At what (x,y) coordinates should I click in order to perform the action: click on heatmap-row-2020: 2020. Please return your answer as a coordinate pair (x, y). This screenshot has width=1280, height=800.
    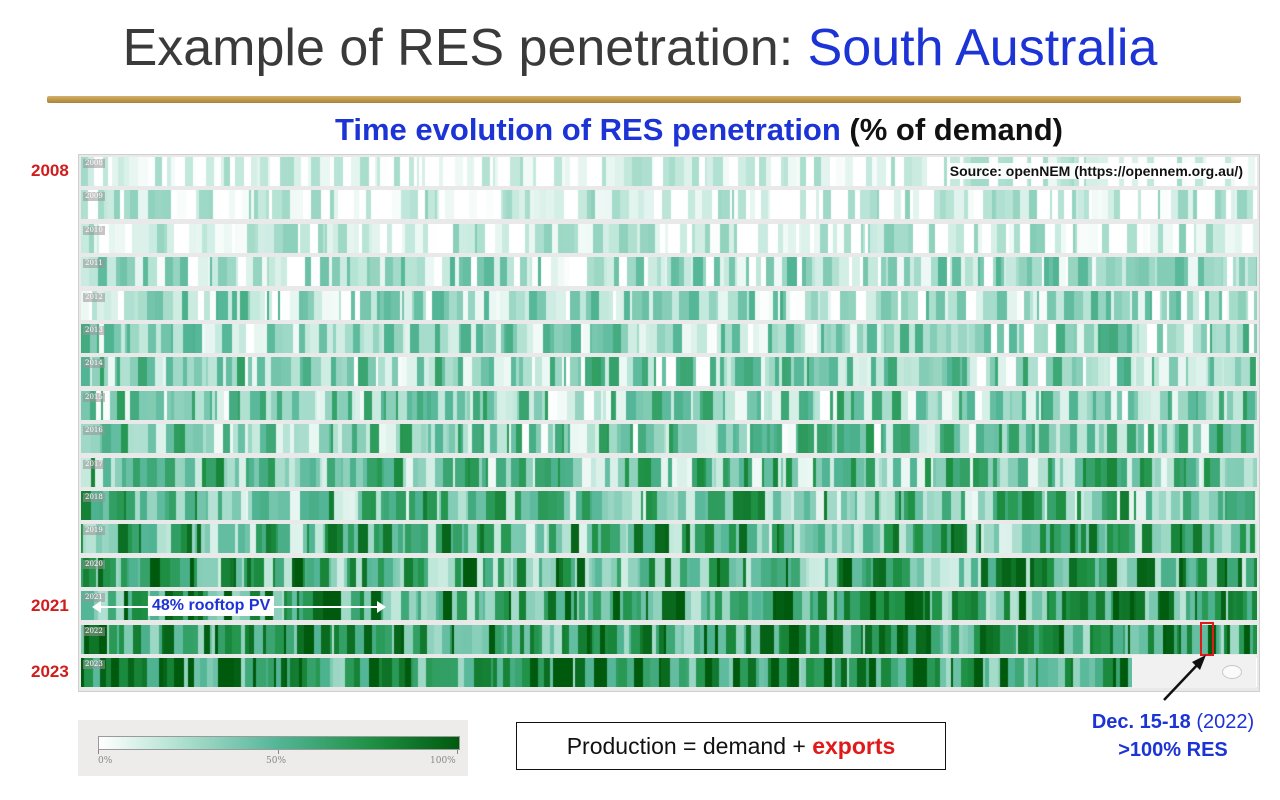
    Looking at the image, I should click on (669, 572).